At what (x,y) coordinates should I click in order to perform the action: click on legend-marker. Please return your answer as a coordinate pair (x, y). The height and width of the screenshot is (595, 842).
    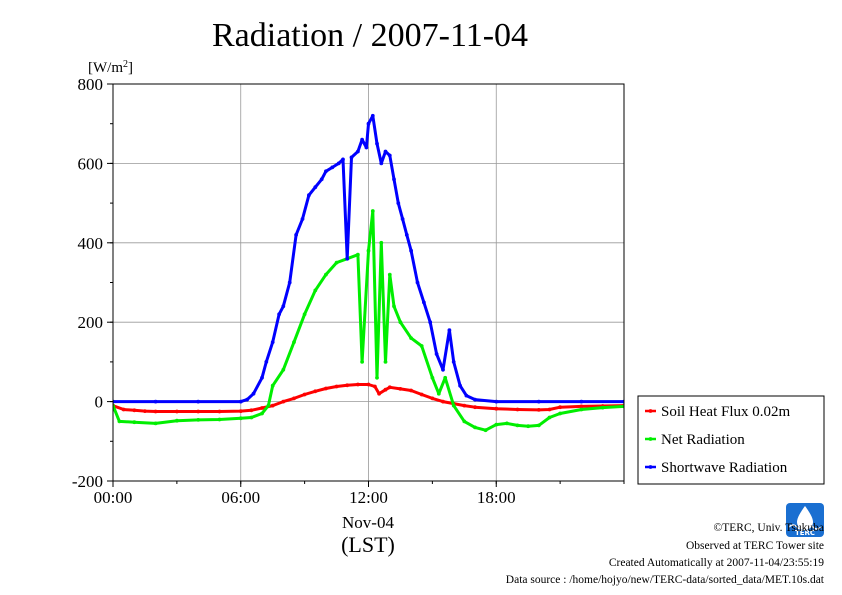
    Looking at the image, I should click on (650, 411).